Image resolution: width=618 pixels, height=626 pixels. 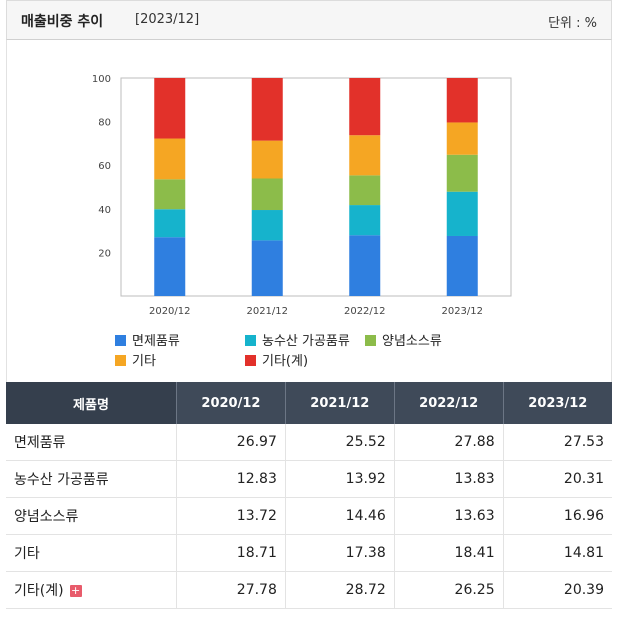 I want to click on cell-value: 13.72, so click(x=231, y=516).